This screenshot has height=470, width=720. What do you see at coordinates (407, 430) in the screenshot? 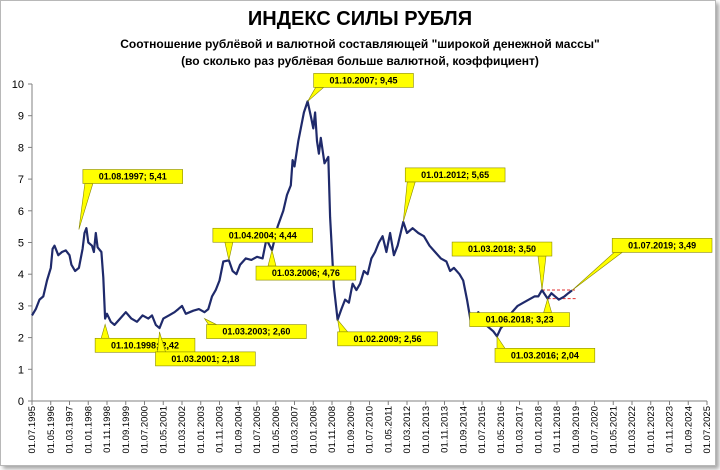
I see `x-tick-label: 01.03.2012` at bounding box center [407, 430].